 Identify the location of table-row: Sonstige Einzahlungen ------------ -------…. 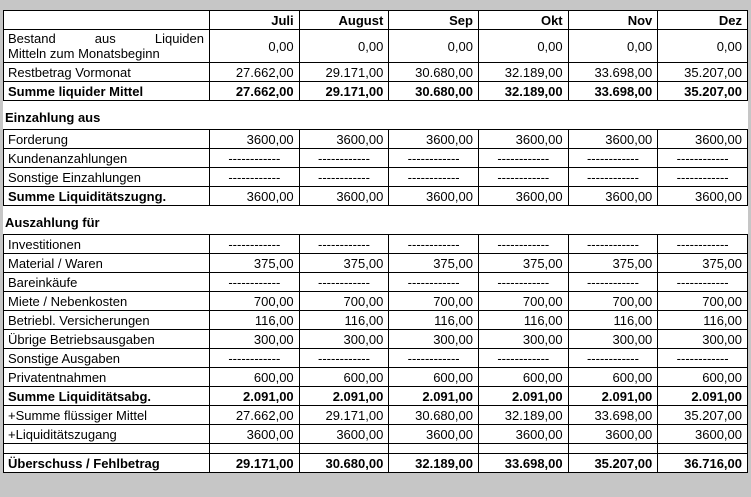
(375, 177).